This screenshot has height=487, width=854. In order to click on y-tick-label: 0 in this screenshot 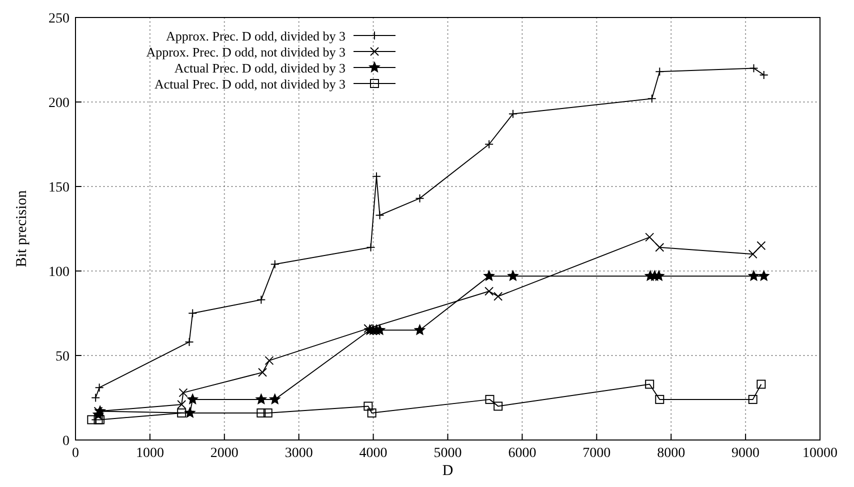, I will do `click(66, 441)`.